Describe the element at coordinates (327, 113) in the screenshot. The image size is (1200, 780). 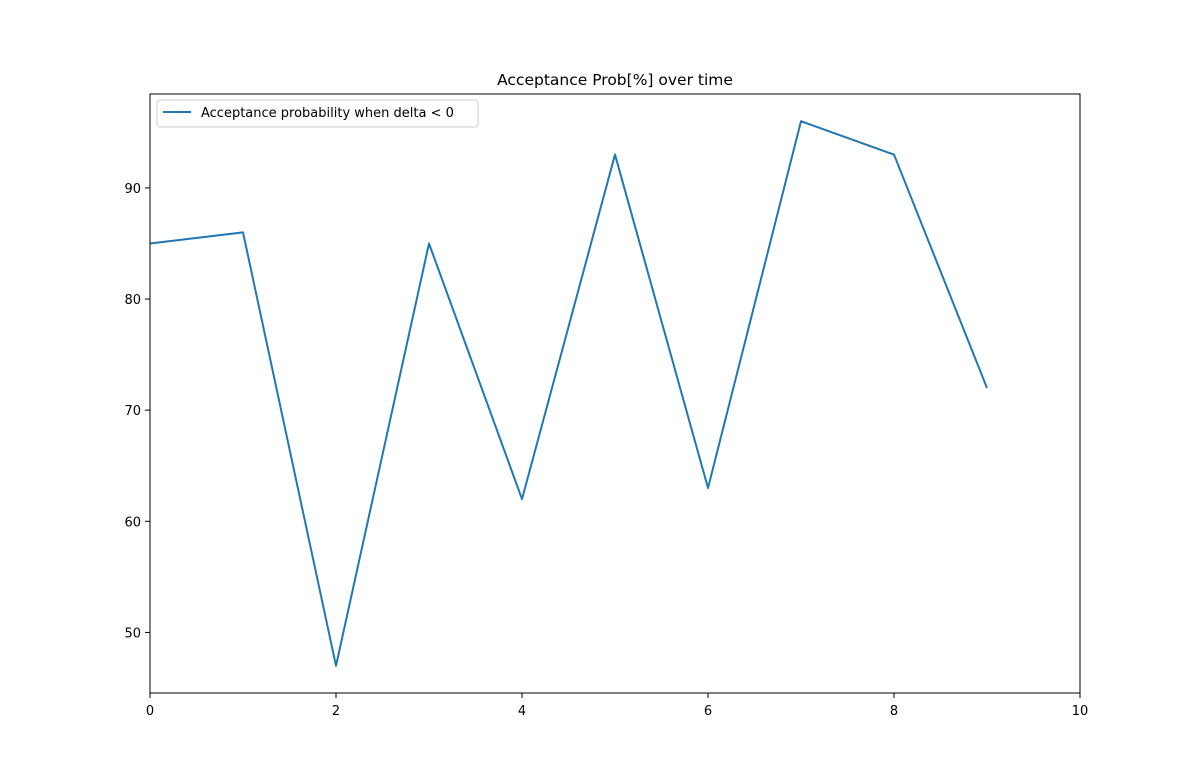
I see `legend-label: Acceptance probability when delta < 0` at that location.